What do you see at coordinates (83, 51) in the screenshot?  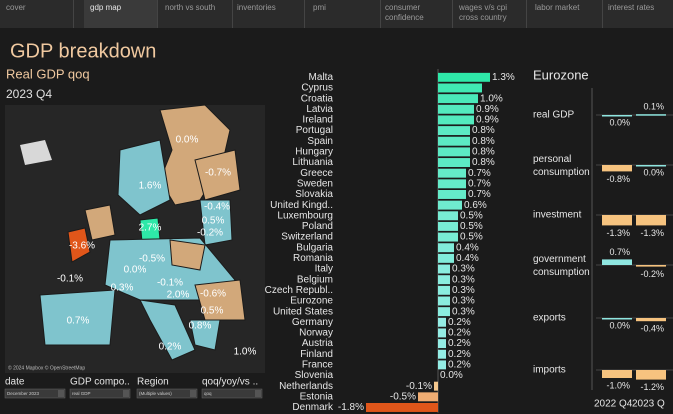 I see `title: GDP breakdown` at bounding box center [83, 51].